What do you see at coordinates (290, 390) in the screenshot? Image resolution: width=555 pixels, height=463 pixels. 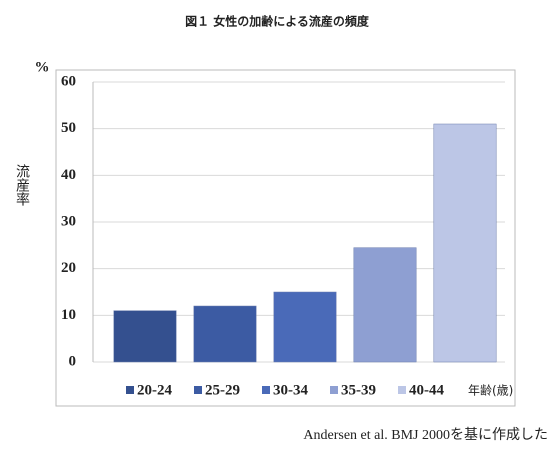 I see `legend-label: 30-34` at bounding box center [290, 390].